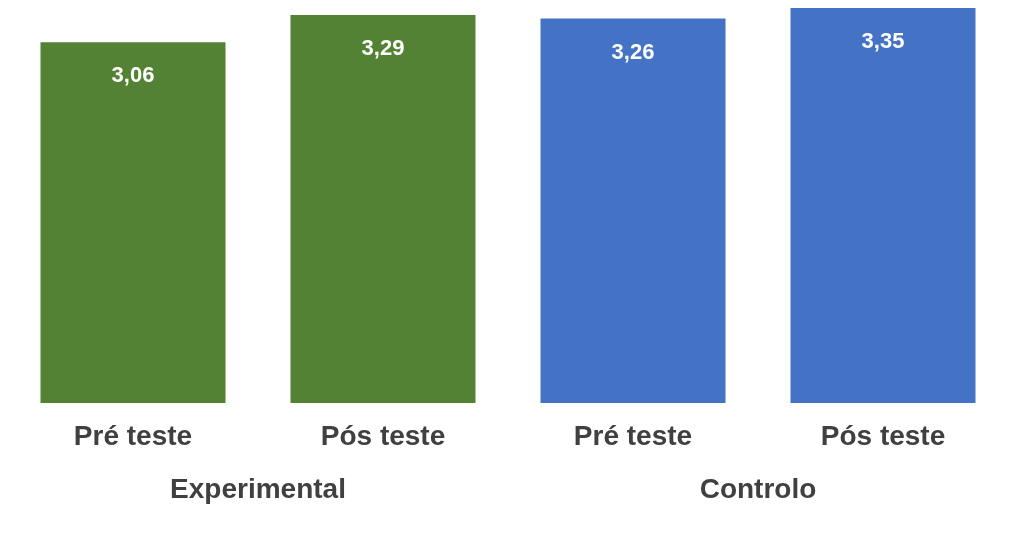 Image resolution: width=1015 pixels, height=540 pixels. I want to click on data-label: 3,35, so click(883, 40).